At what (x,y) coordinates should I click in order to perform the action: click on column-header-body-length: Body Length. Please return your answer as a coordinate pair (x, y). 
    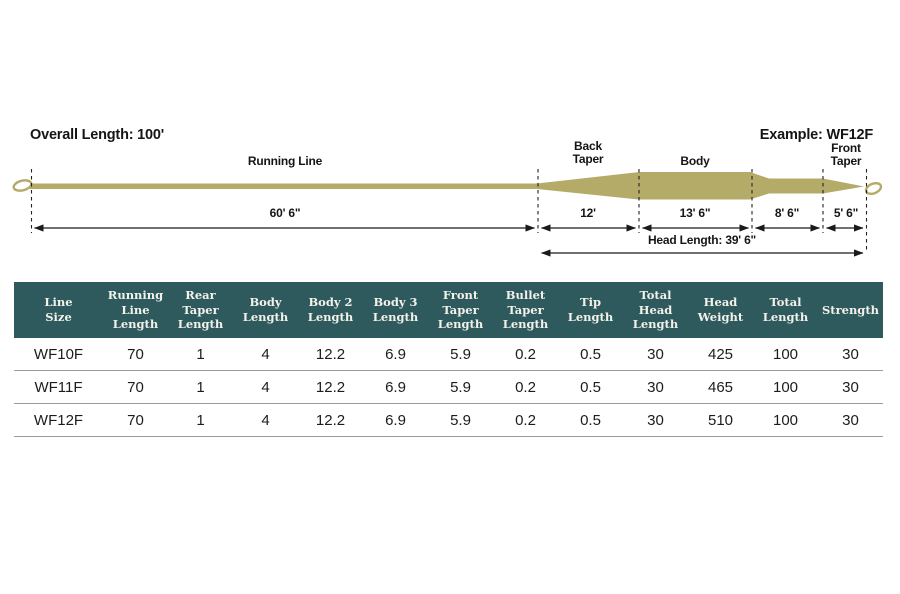
    Looking at the image, I should click on (265, 310).